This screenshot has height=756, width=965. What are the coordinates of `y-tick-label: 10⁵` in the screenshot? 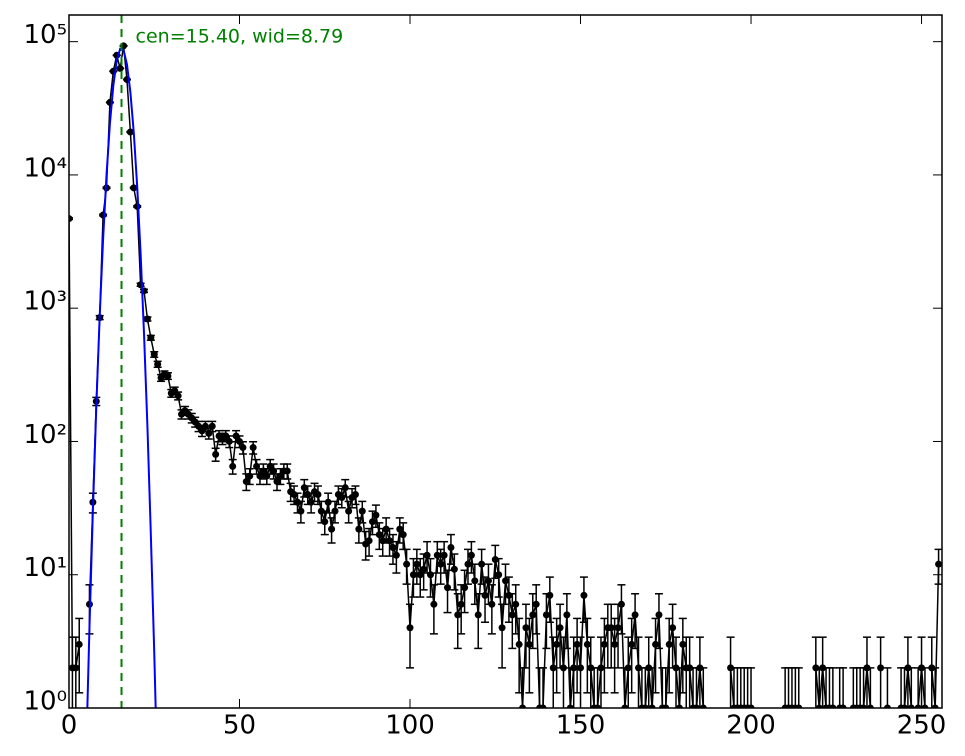 It's located at (45, 35).